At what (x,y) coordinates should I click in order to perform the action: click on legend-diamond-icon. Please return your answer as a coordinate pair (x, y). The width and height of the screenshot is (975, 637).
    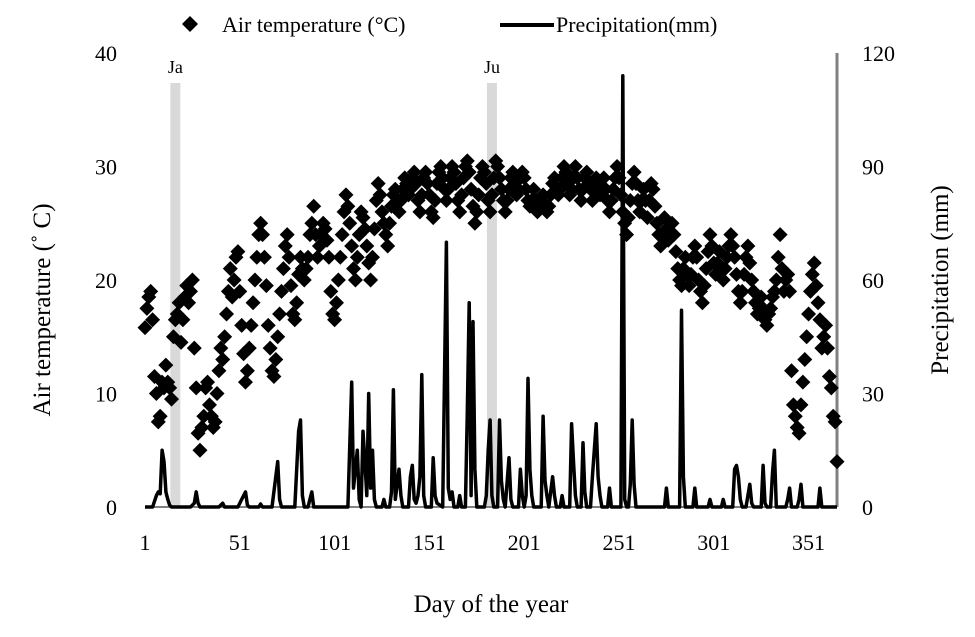
    Looking at the image, I should click on (190, 24).